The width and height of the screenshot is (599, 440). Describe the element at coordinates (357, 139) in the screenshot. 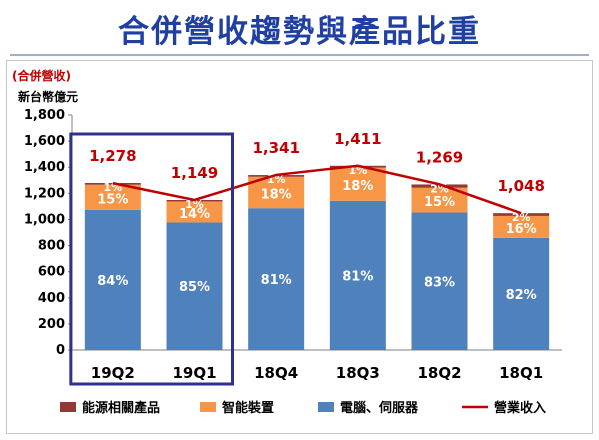

I see `line-data-label: 1,411` at that location.